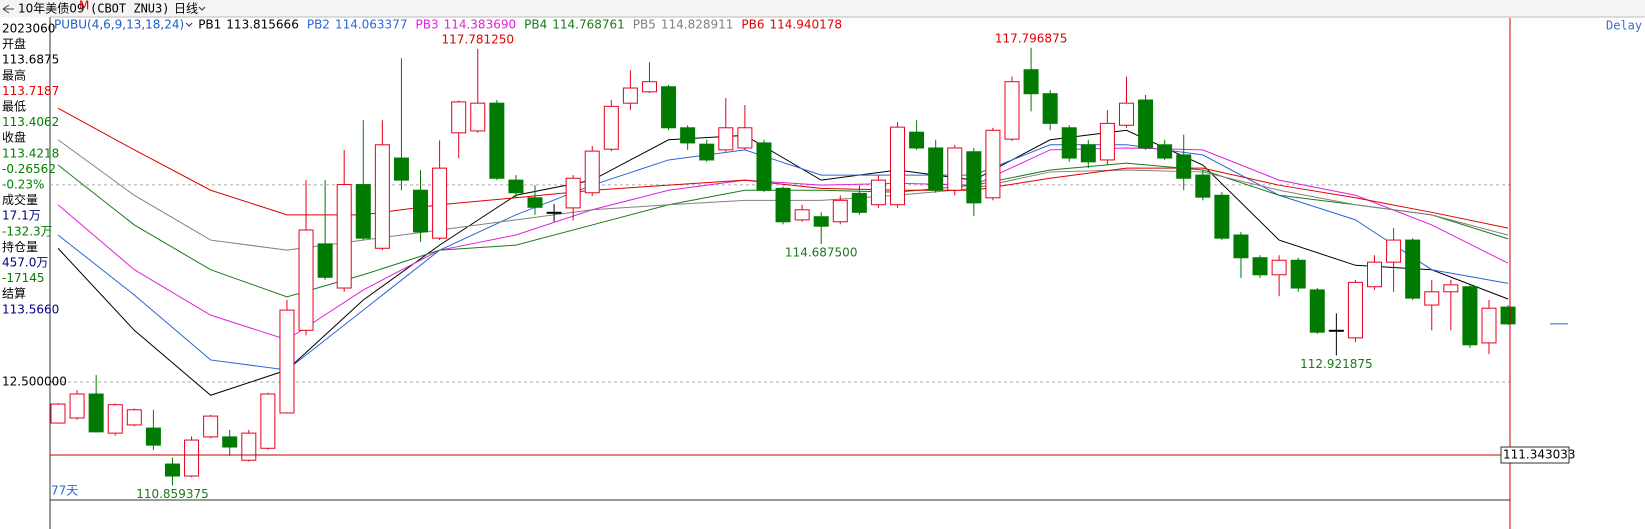 Image resolution: width=1645 pixels, height=529 pixels. What do you see at coordinates (20, 199) in the screenshot?
I see `info-item: 成交量` at bounding box center [20, 199].